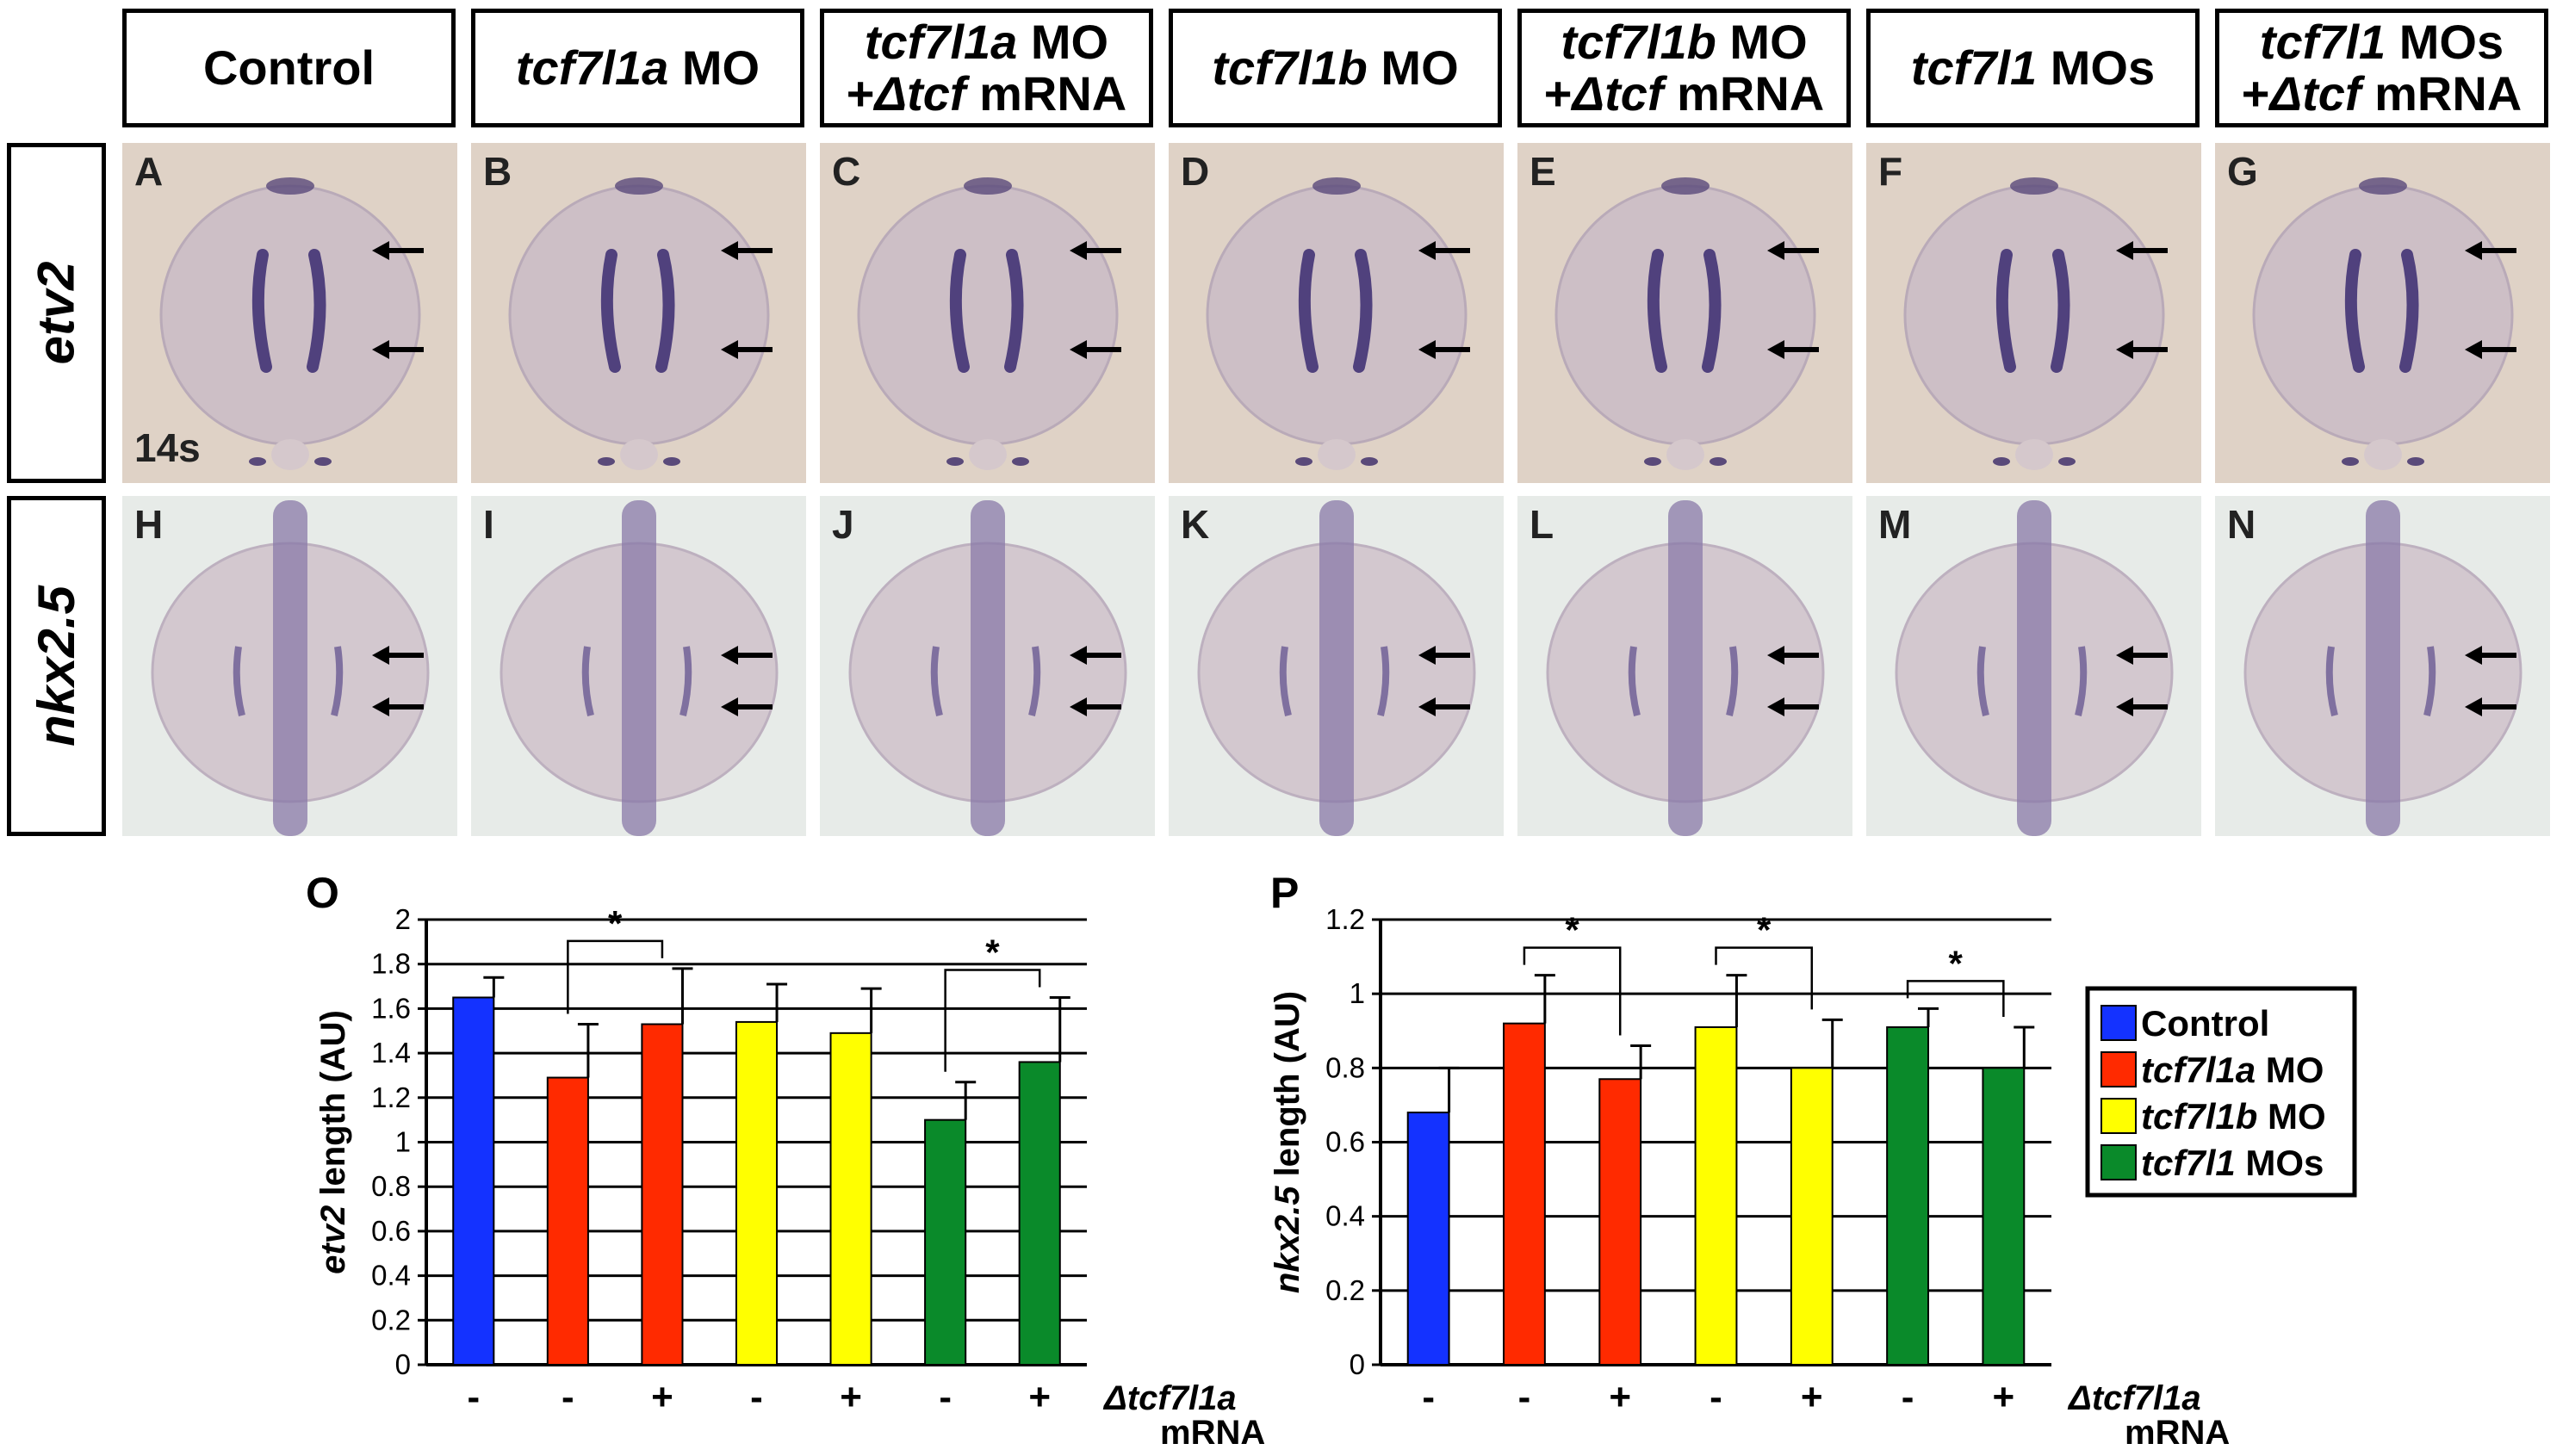 The height and width of the screenshot is (1456, 2569). Describe the element at coordinates (1345, 1142) in the screenshot. I see `y-tick-label: 0.6` at that location.